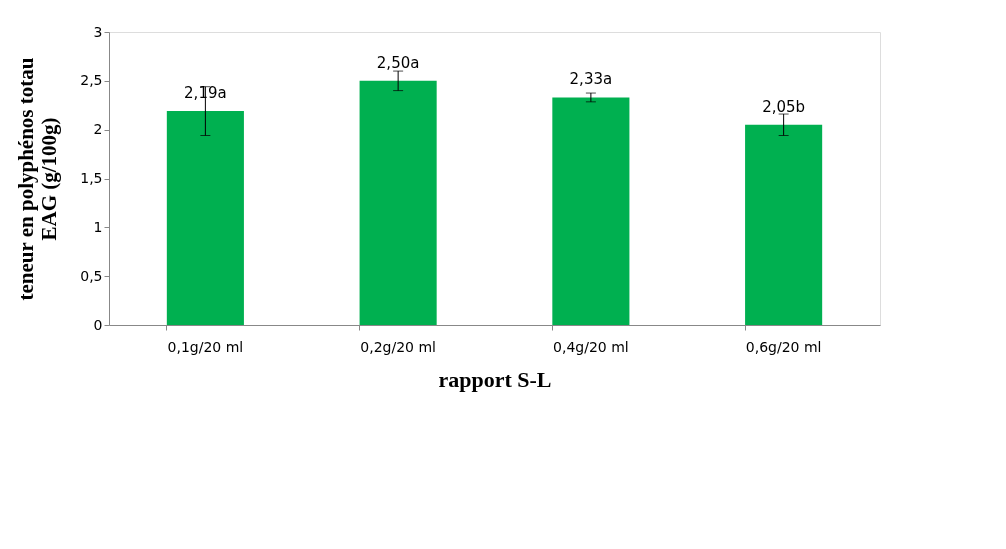 Image resolution: width=1006 pixels, height=549 pixels. What do you see at coordinates (783, 346) in the screenshot?
I see `x-tick-label: 0,6g/20 ml` at bounding box center [783, 346].